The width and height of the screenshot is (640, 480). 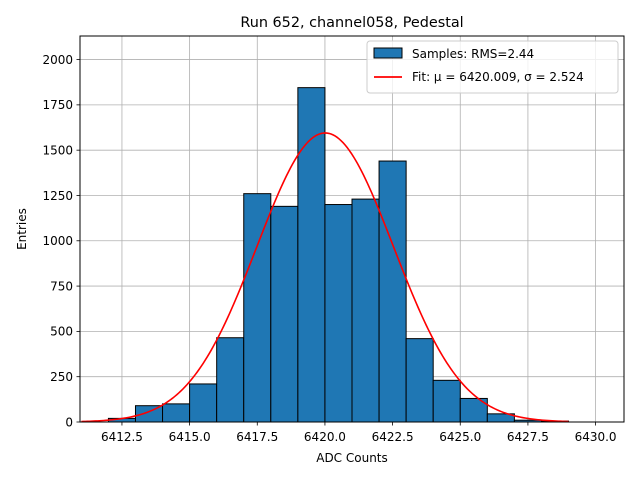 What do you see at coordinates (473, 54) in the screenshot?
I see `legend-label-samples: Samples: RMS=2.44` at bounding box center [473, 54].